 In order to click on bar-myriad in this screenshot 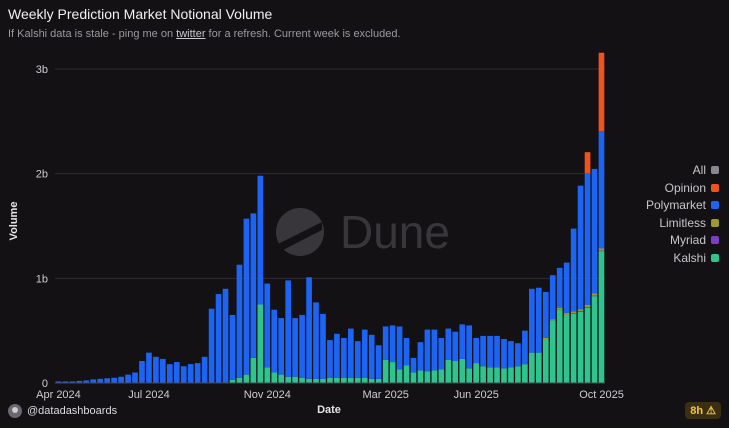, I will do `click(601, 251)`.